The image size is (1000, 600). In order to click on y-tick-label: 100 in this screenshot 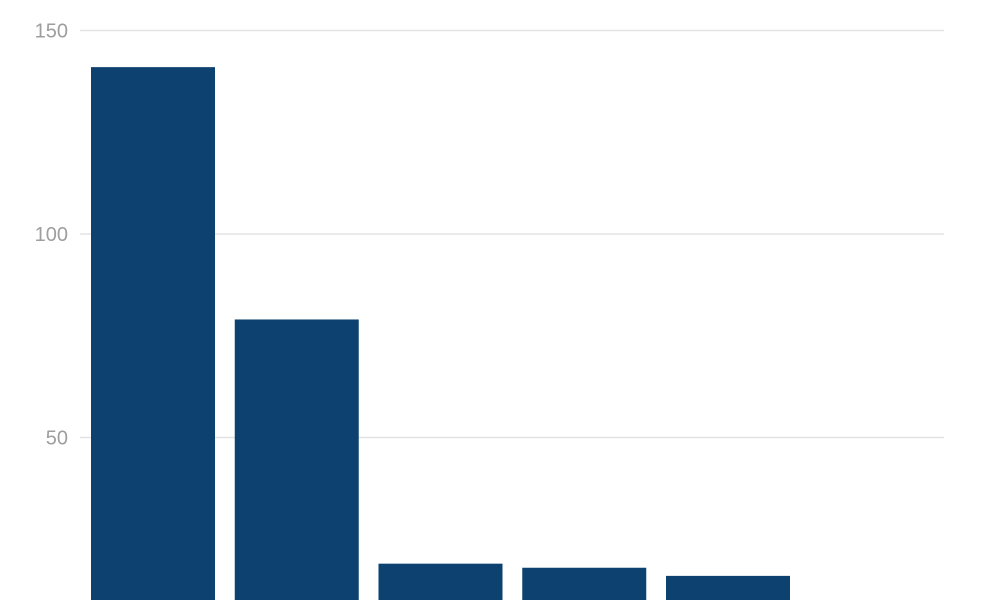, I will do `click(51, 235)`.